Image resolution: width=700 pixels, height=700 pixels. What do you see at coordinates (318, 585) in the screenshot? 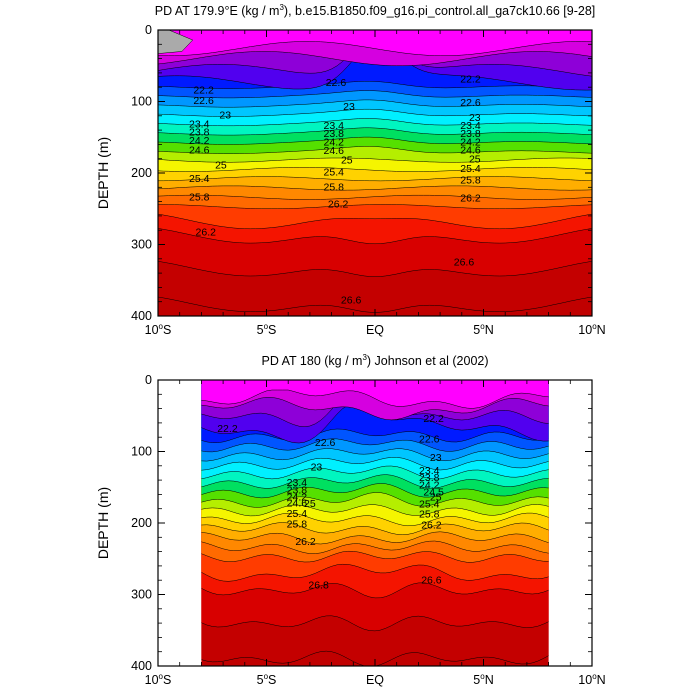
I see `contour-label: 26.8` at bounding box center [318, 585].